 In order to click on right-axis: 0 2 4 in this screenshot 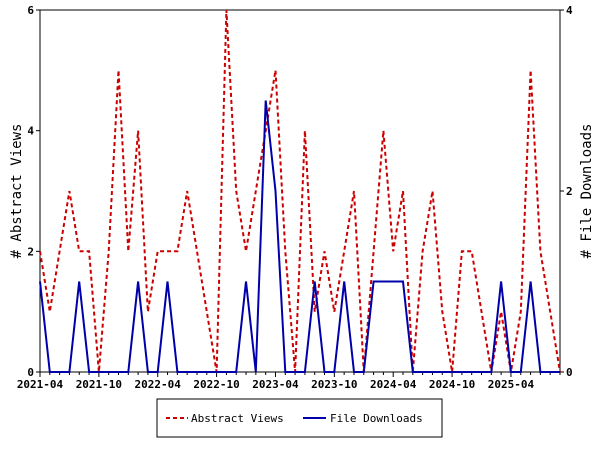, I will do `click(566, 191)`.